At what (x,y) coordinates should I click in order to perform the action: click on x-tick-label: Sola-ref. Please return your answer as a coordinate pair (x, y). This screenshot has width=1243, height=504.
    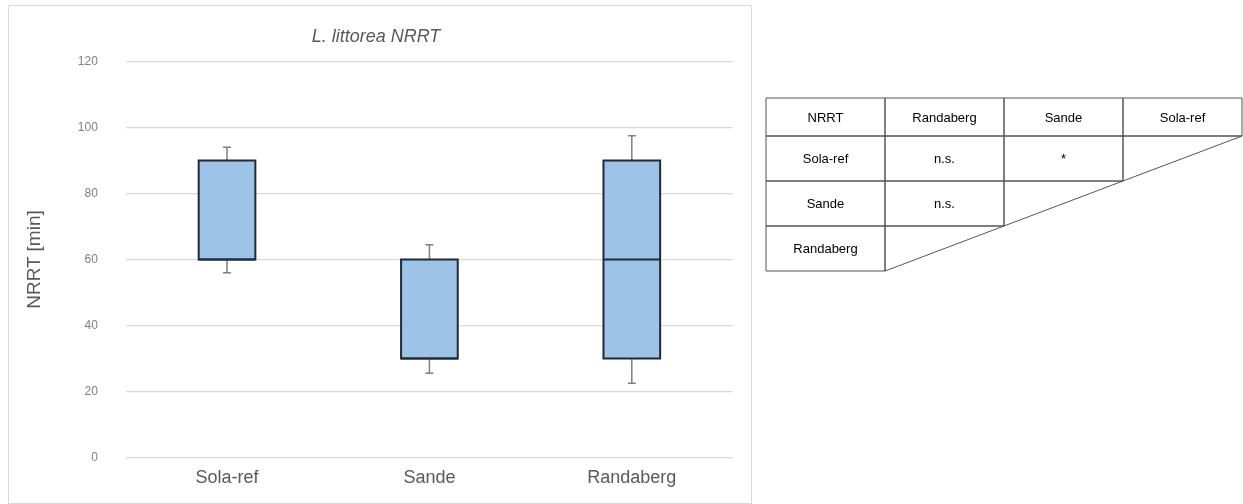
    Looking at the image, I should click on (227, 477).